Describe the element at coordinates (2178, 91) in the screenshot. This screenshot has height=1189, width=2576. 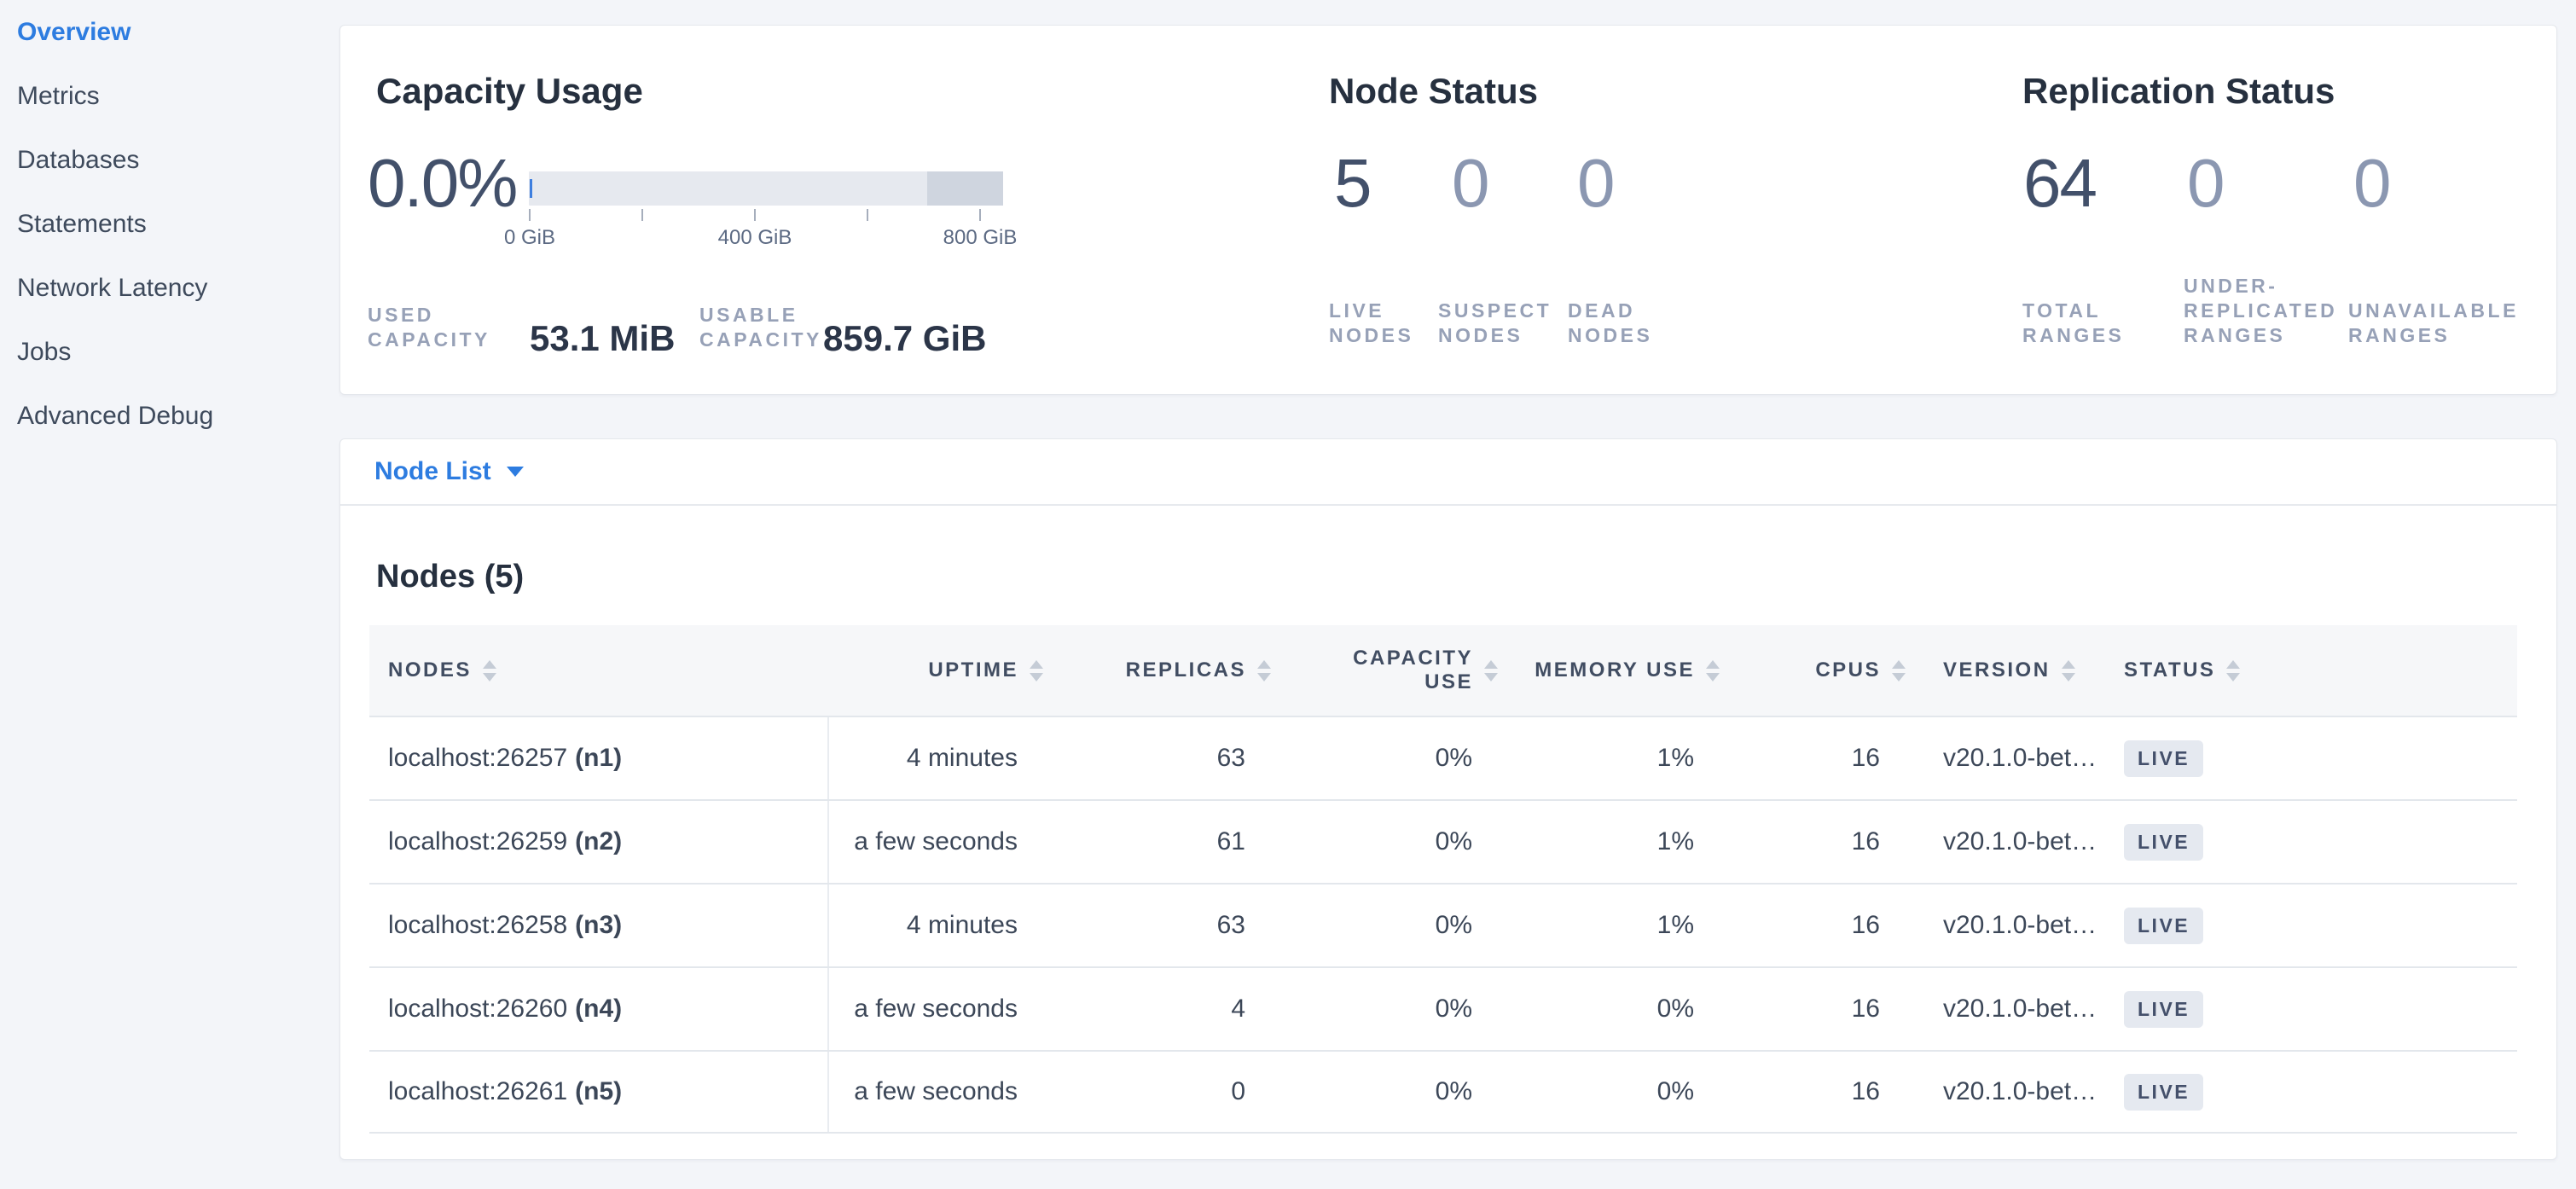
I see `replication-status-title: Replication Status` at that location.